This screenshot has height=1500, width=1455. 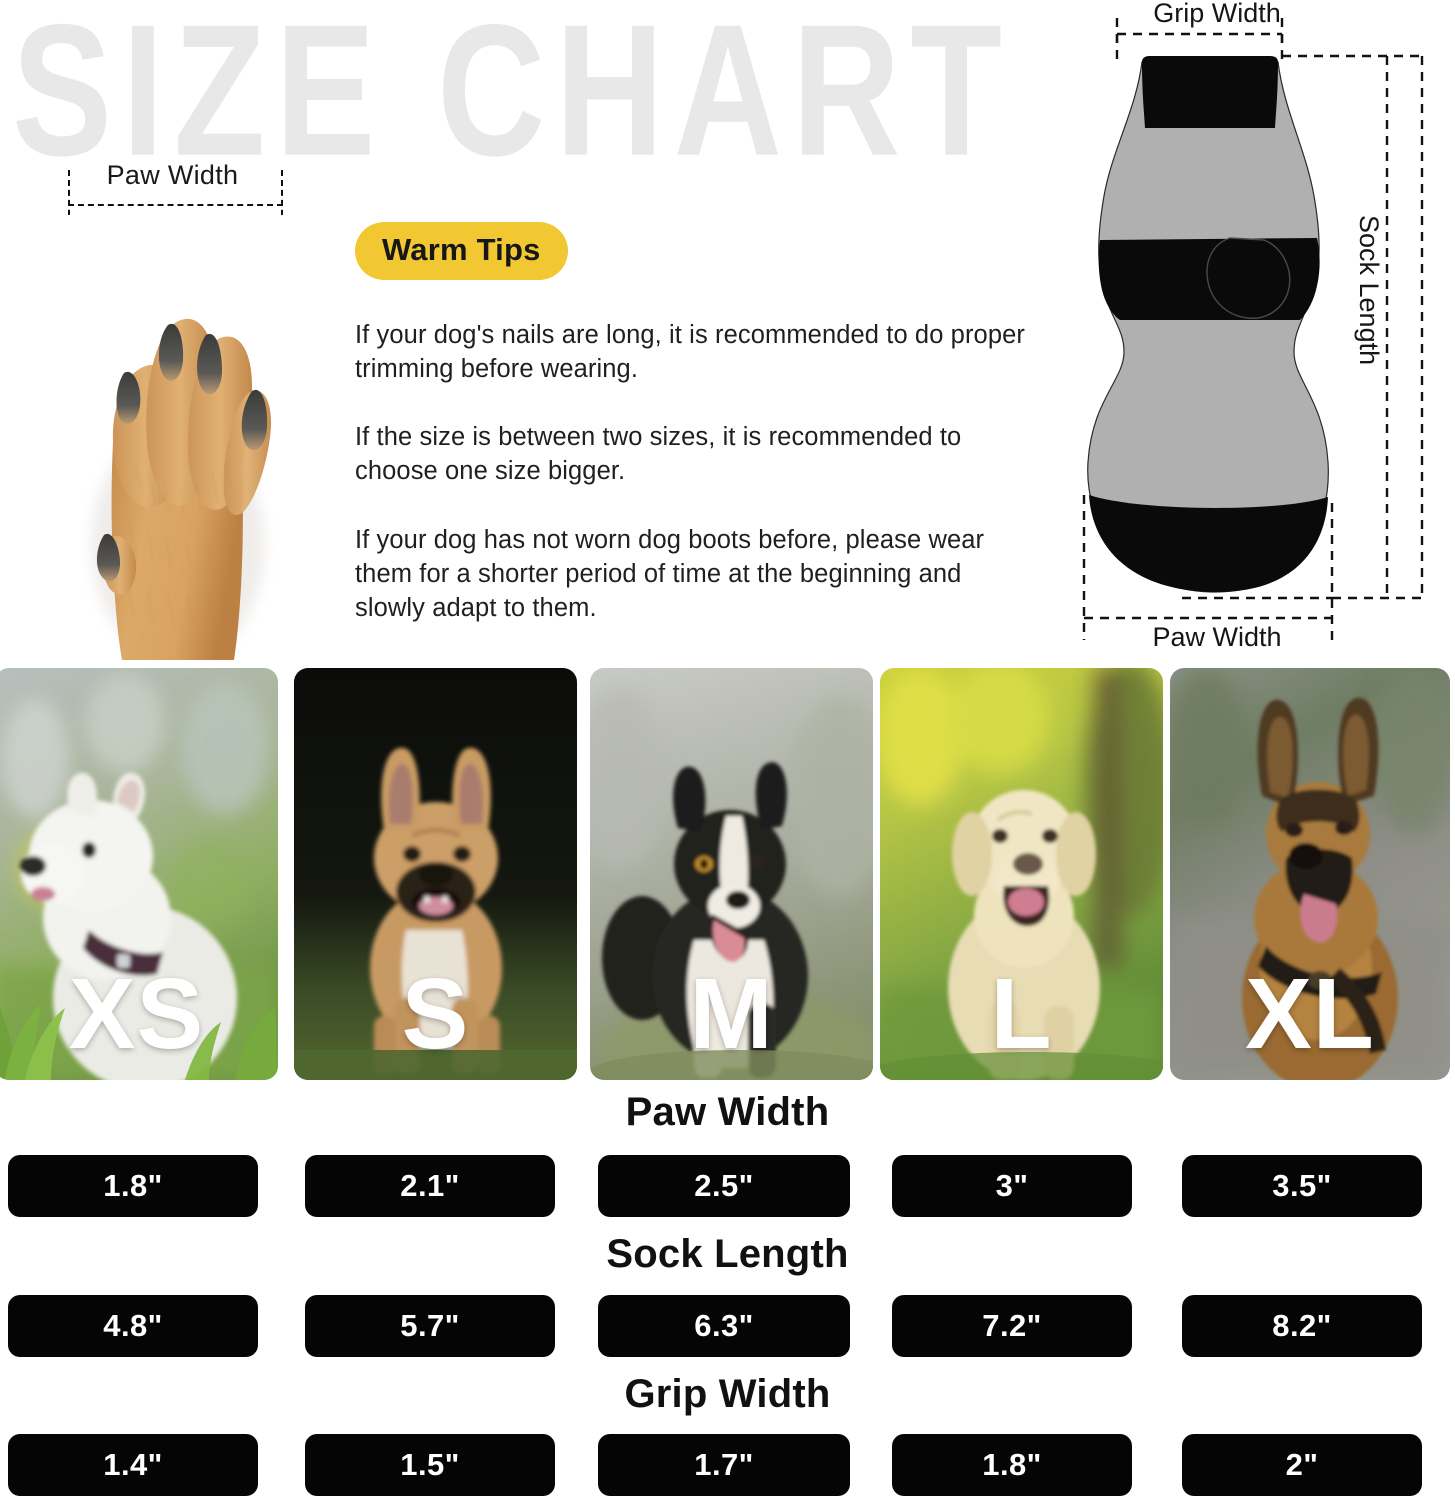 What do you see at coordinates (1021, 1014) in the screenshot?
I see `size-label-l: L` at bounding box center [1021, 1014].